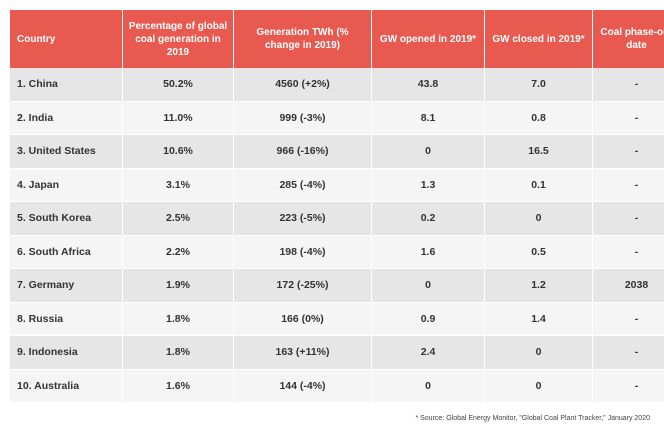 This screenshot has width=664, height=431. What do you see at coordinates (303, 152) in the screenshot?
I see `generation-cell: 966 (-16%)` at bounding box center [303, 152].